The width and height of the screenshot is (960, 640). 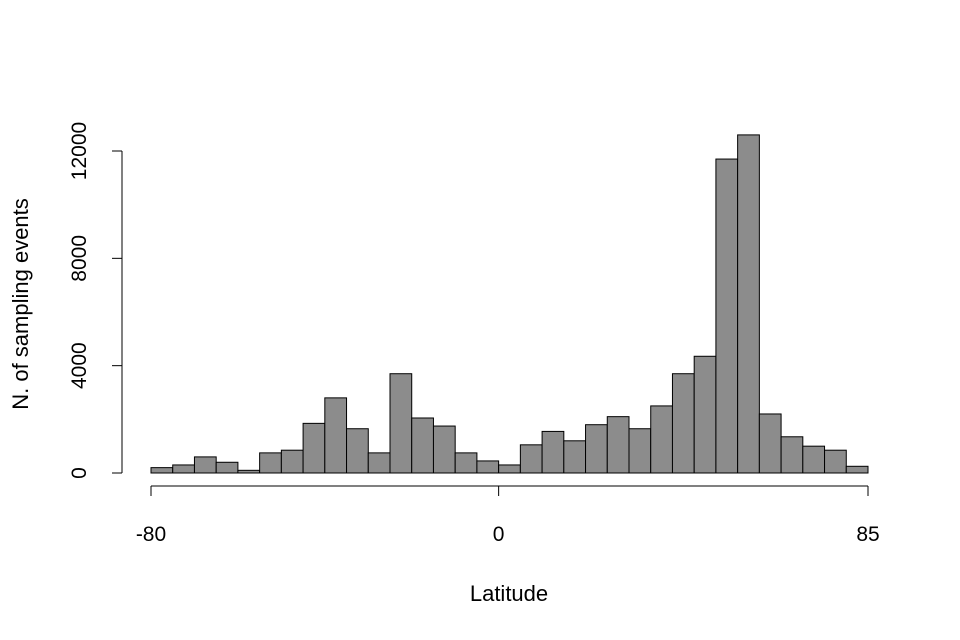 What do you see at coordinates (95, 300) in the screenshot?
I see `y-axis: 0 4000 8000 12000` at bounding box center [95, 300].